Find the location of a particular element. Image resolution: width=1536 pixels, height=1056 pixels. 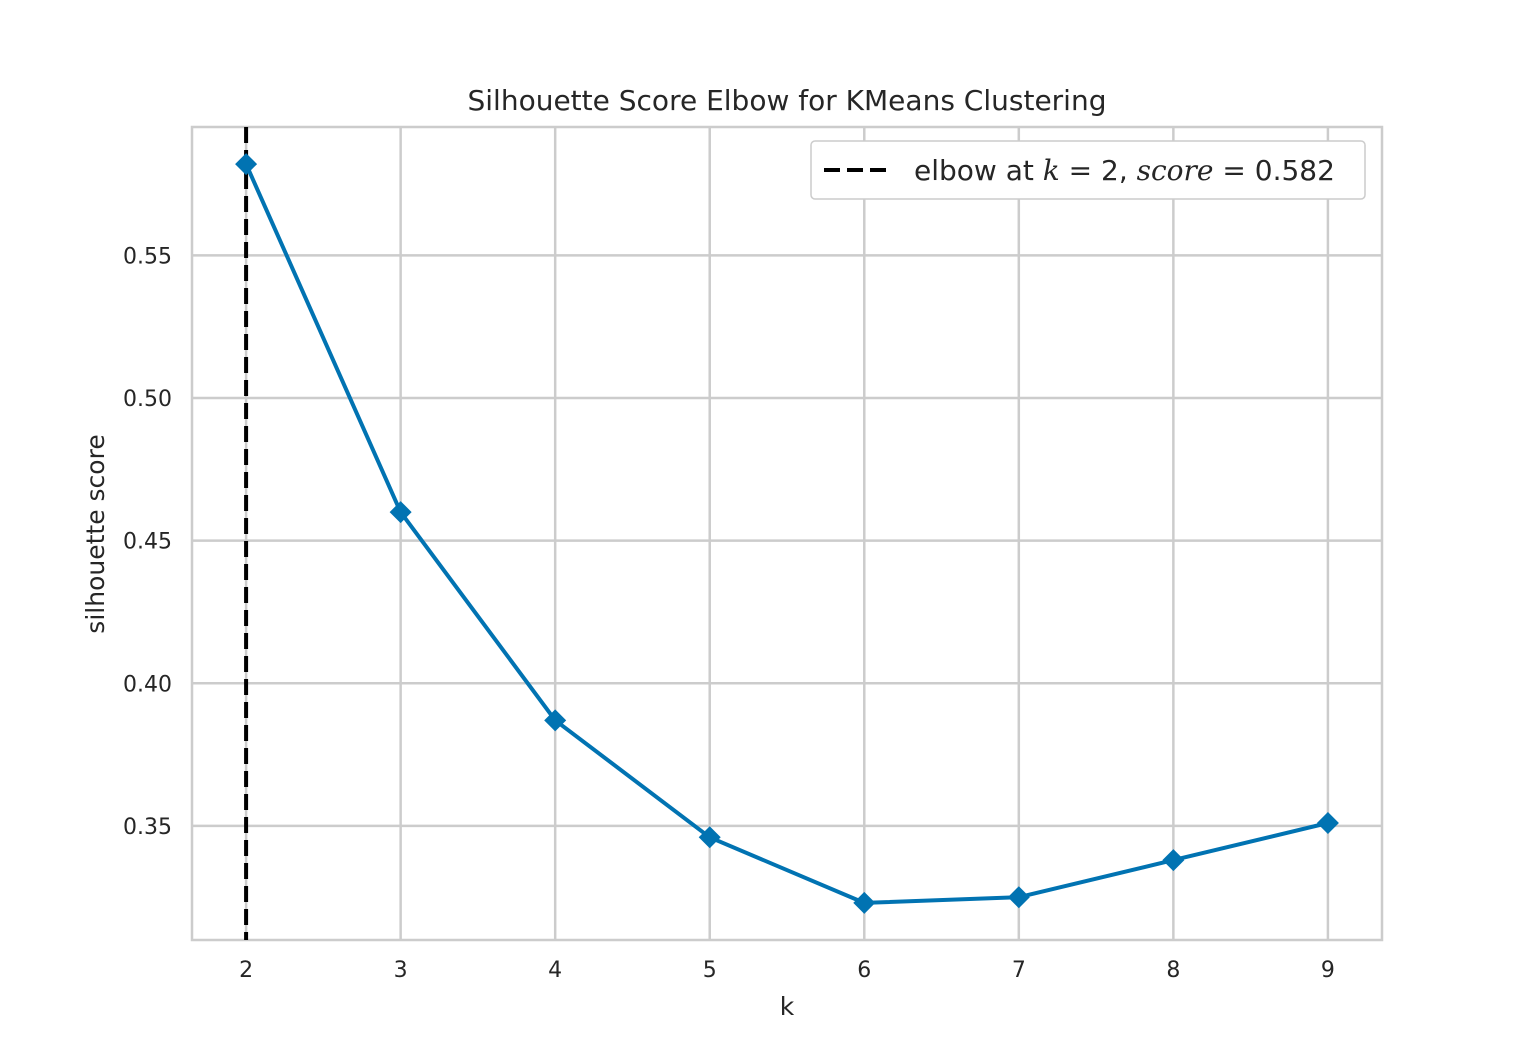

x-tick-label: 7 is located at coordinates (1019, 970).